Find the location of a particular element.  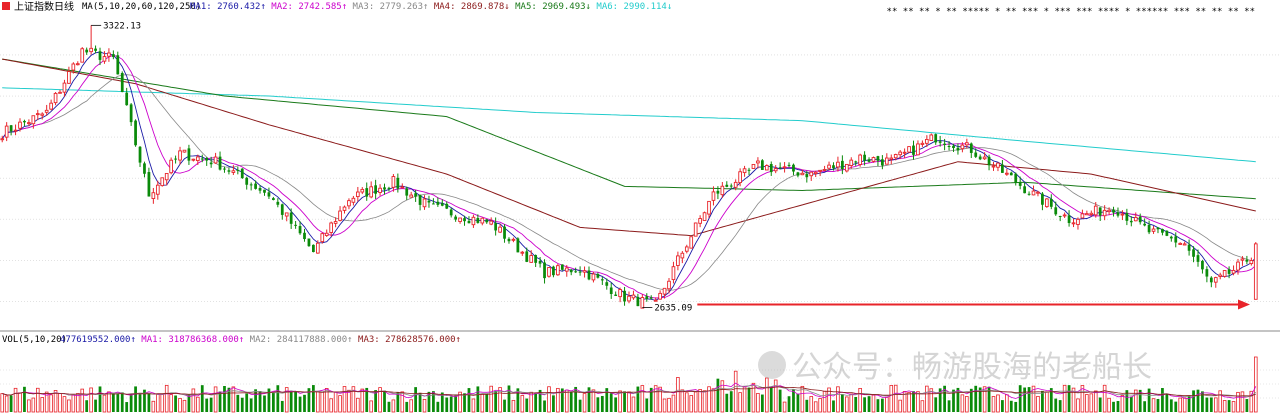

index-icon is located at coordinates (6, 6).